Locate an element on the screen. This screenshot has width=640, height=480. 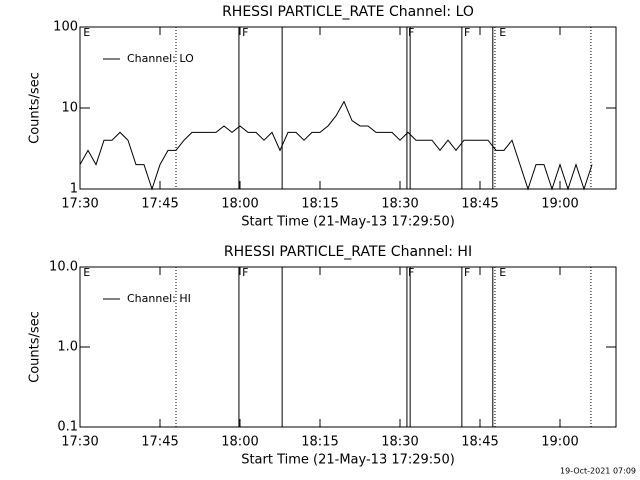
y-tick-label: 100 is located at coordinates (65, 27).